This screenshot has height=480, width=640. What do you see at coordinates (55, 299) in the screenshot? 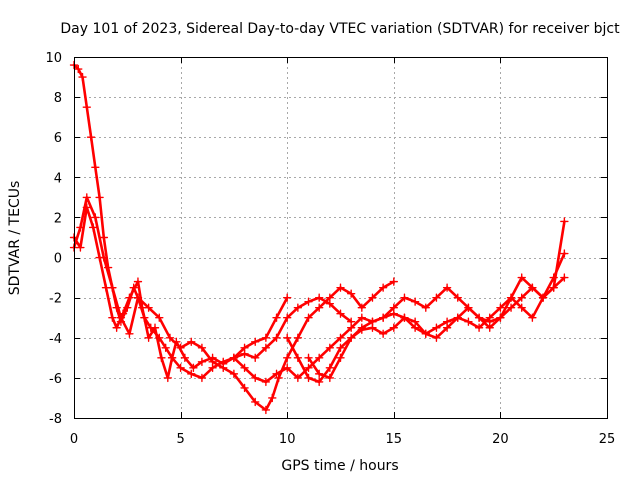
I see `y-tick-label: -2` at bounding box center [55, 299].